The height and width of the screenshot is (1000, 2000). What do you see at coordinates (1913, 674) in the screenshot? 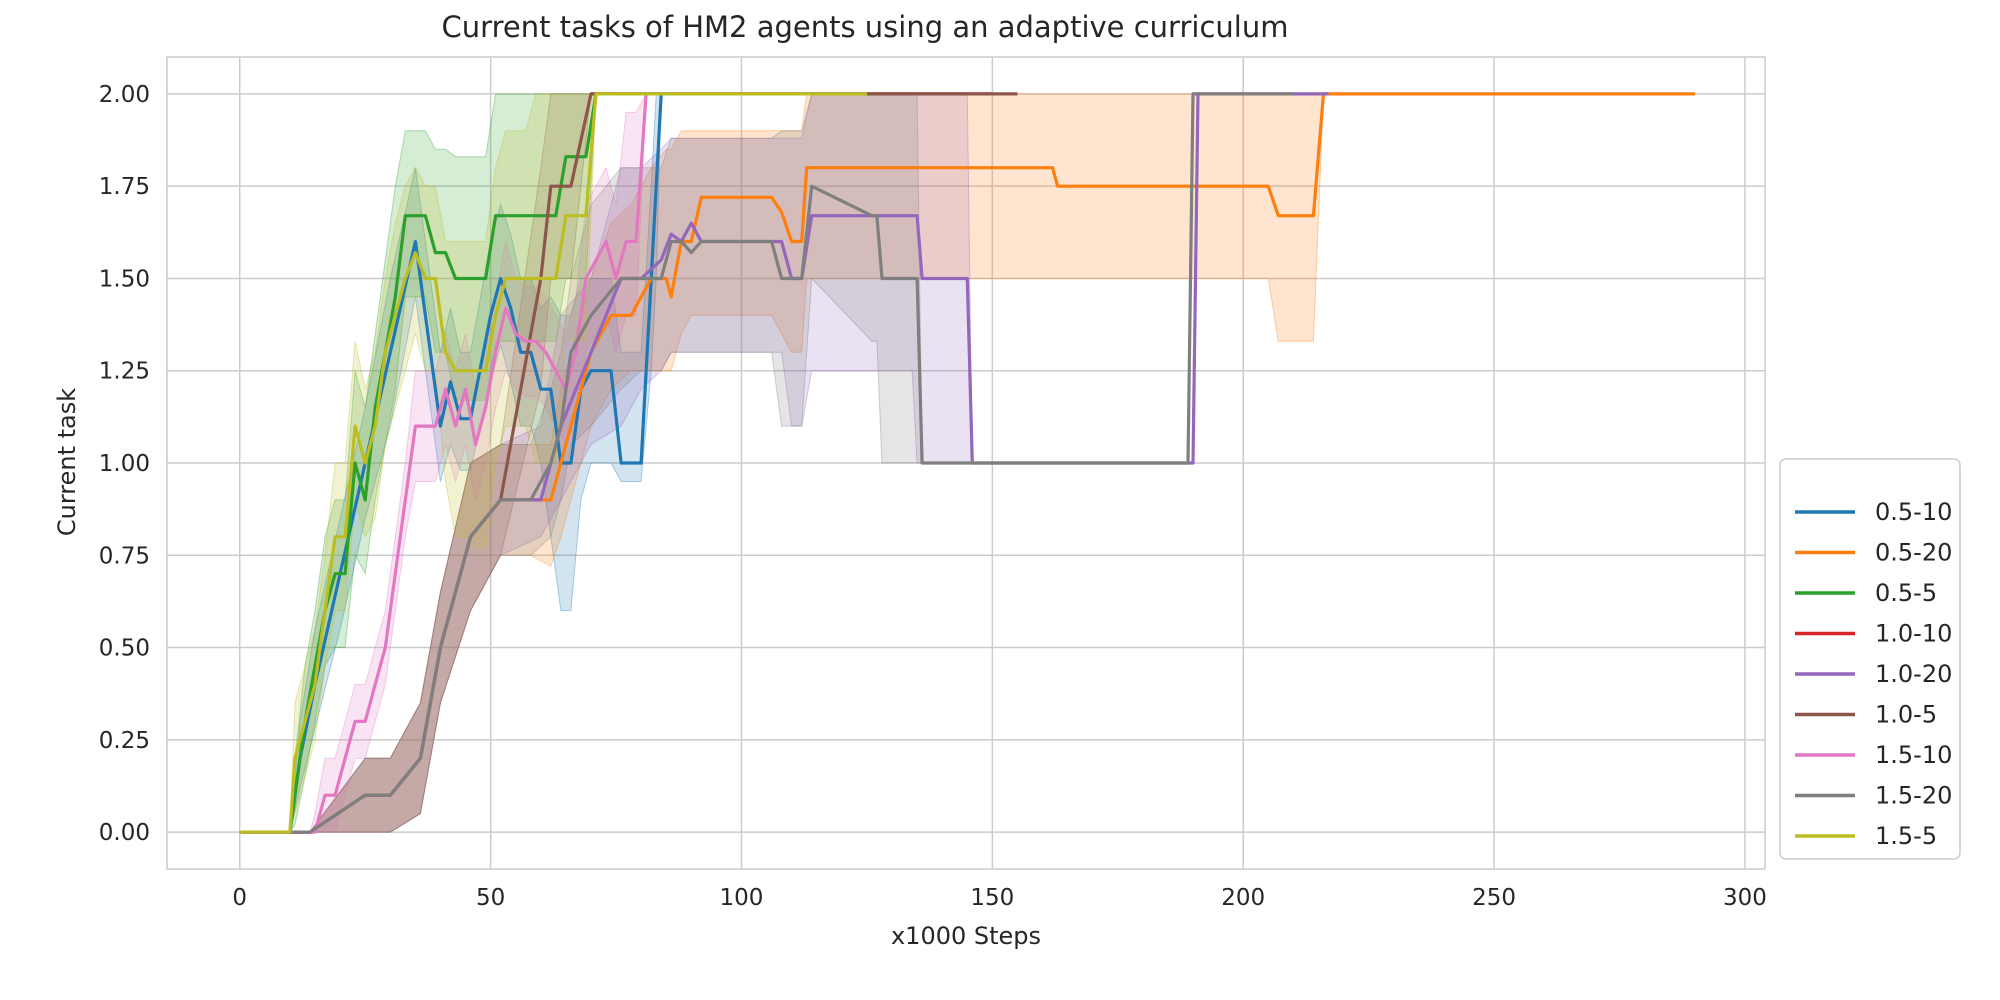
I see `legend-label-1_0-20: 1.0-20` at bounding box center [1913, 674].